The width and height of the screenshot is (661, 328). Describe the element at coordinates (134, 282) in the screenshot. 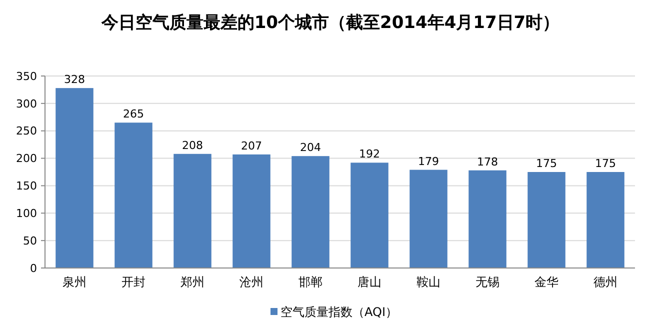

I see `x-tick-label: 开封` at that location.